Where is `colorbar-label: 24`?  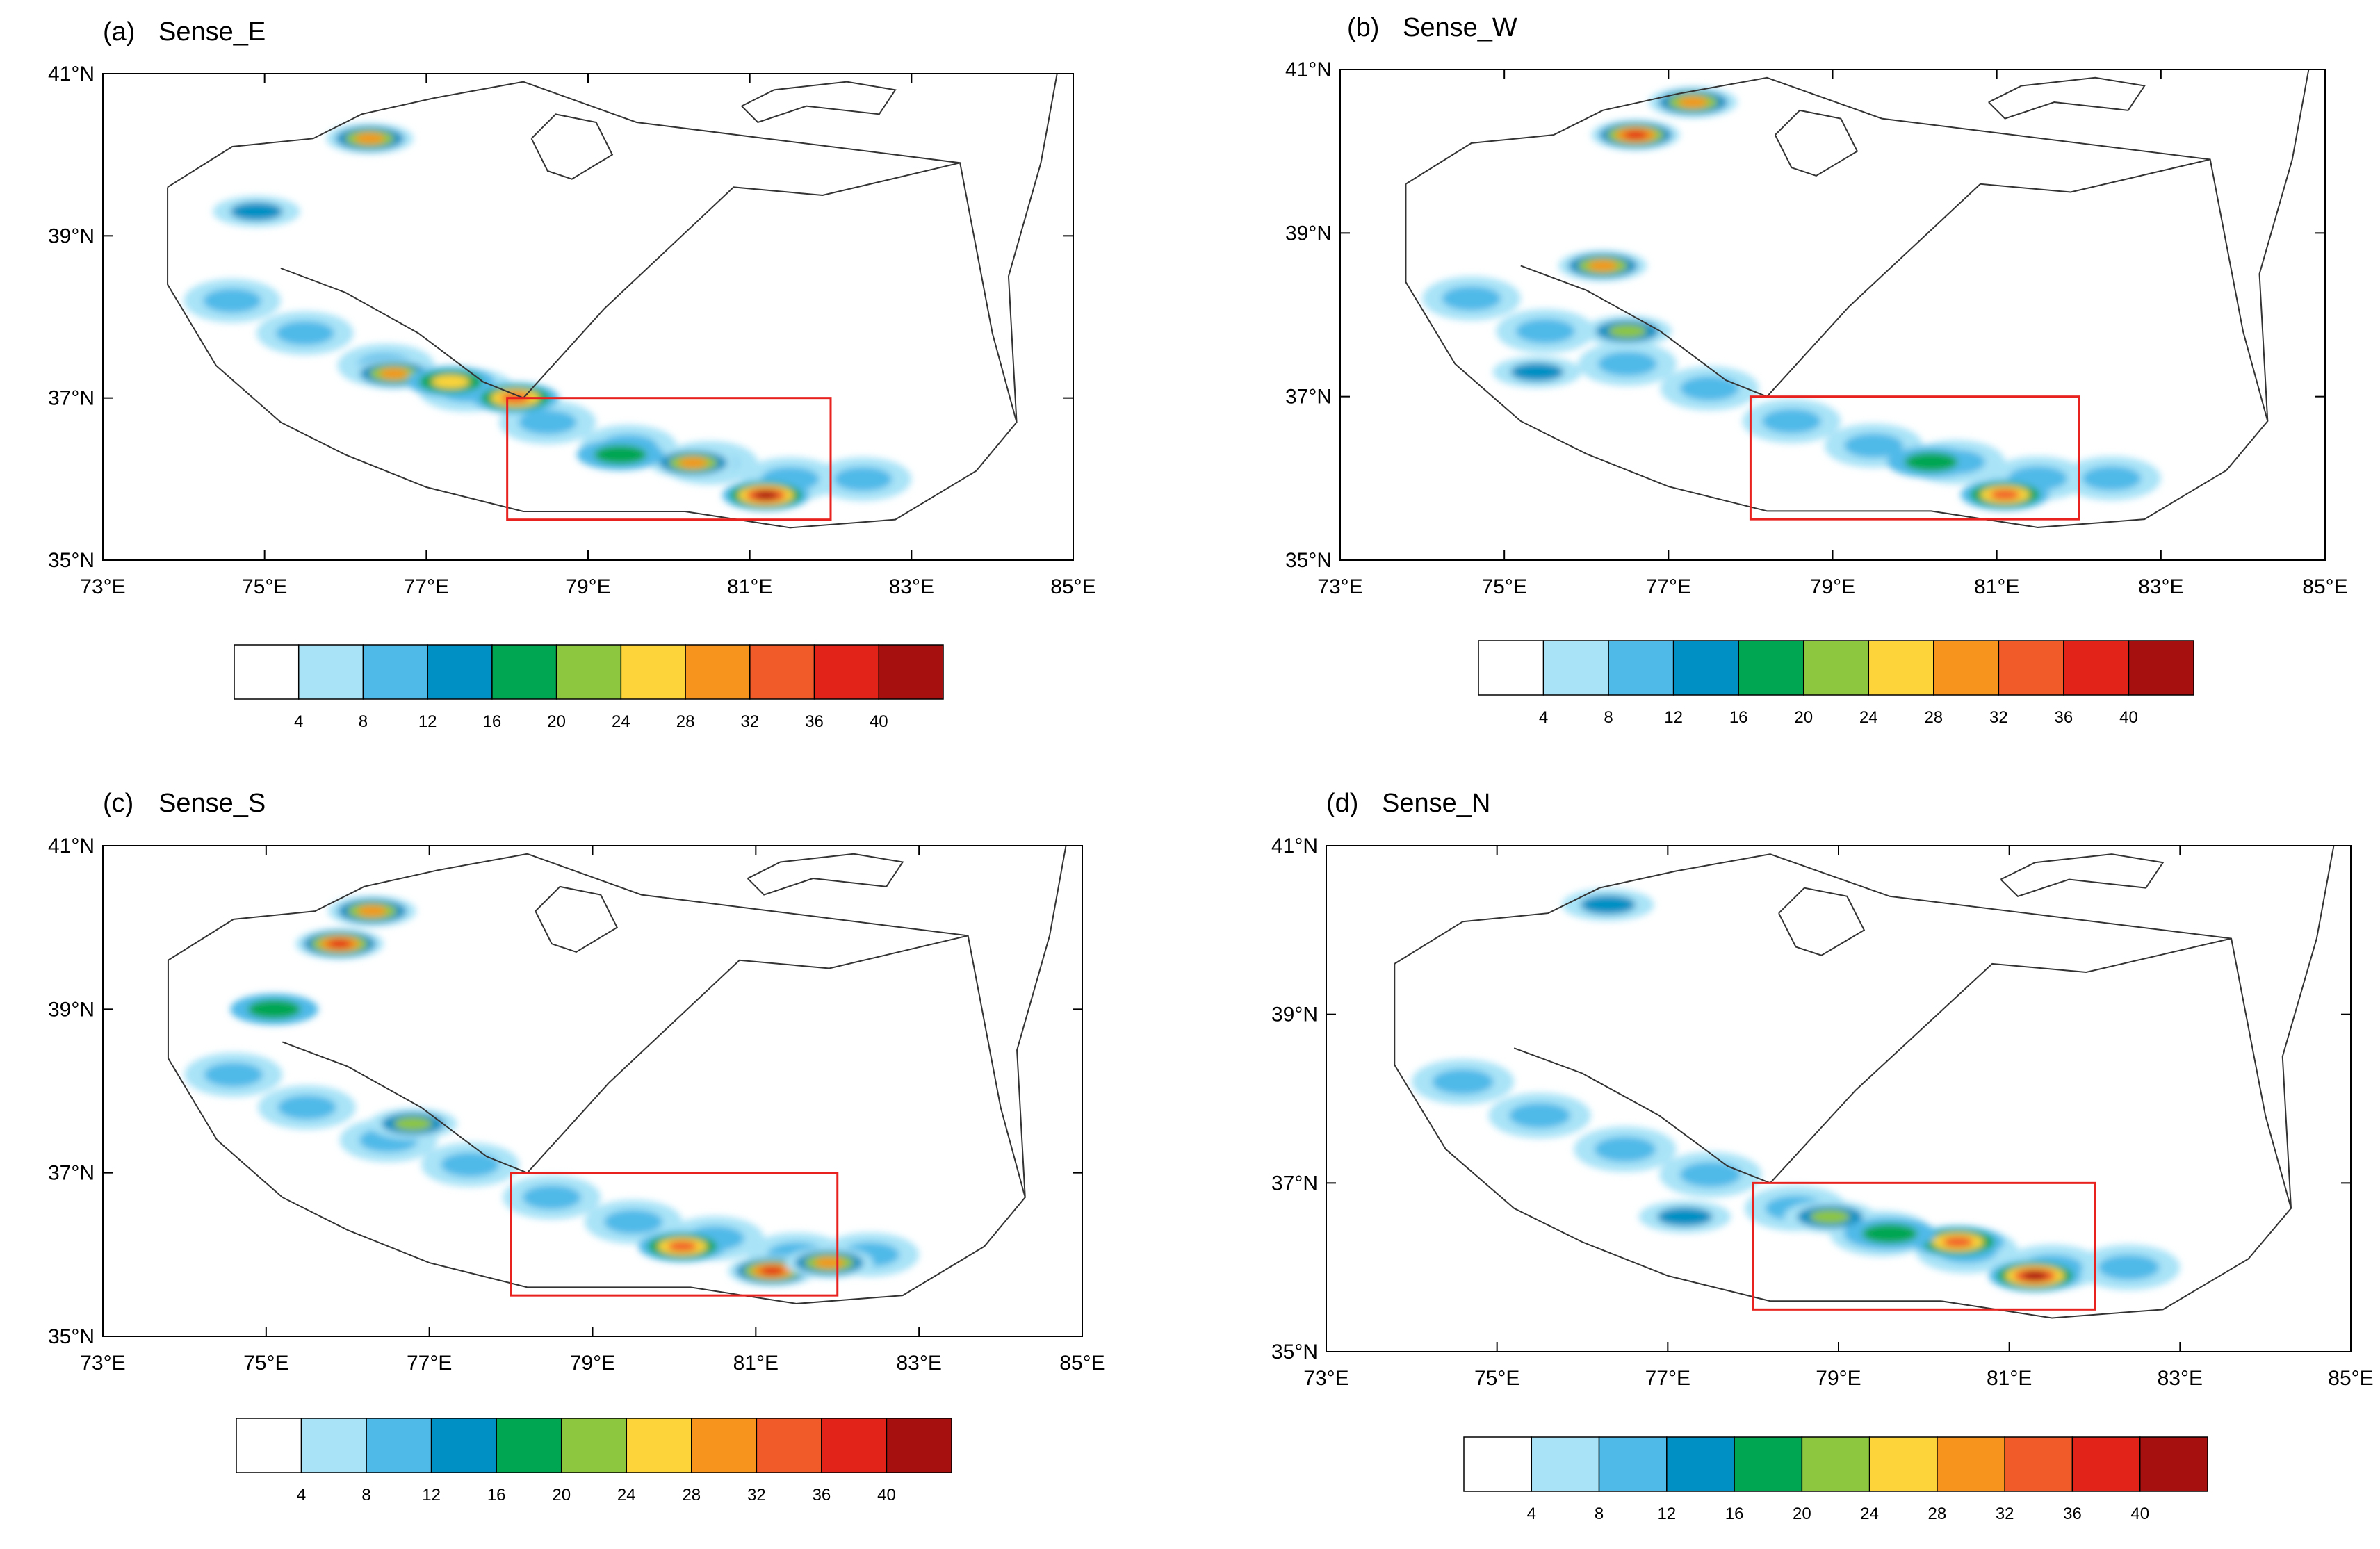
colorbar-label: 24 is located at coordinates (1868, 717).